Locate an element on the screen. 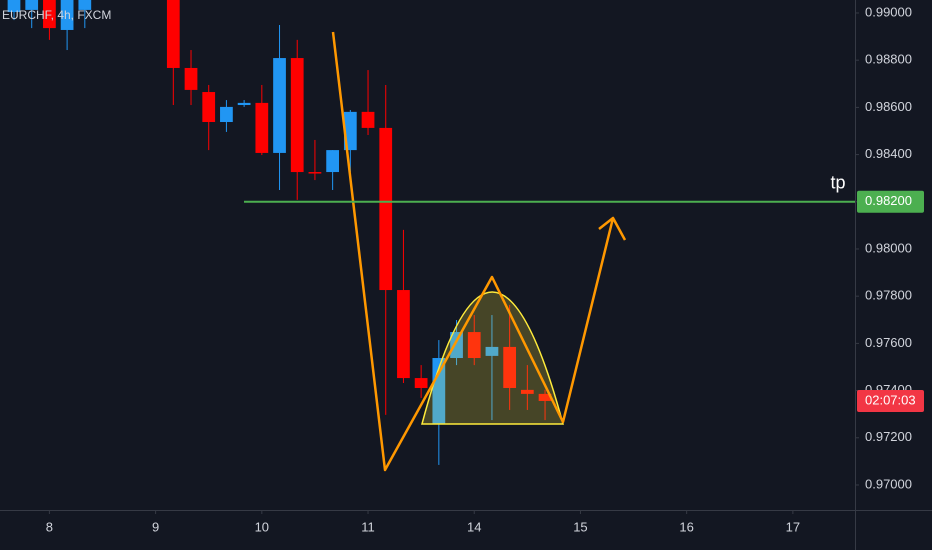 The image size is (932, 550). tp-price-label: 0.98200 is located at coordinates (888, 200).